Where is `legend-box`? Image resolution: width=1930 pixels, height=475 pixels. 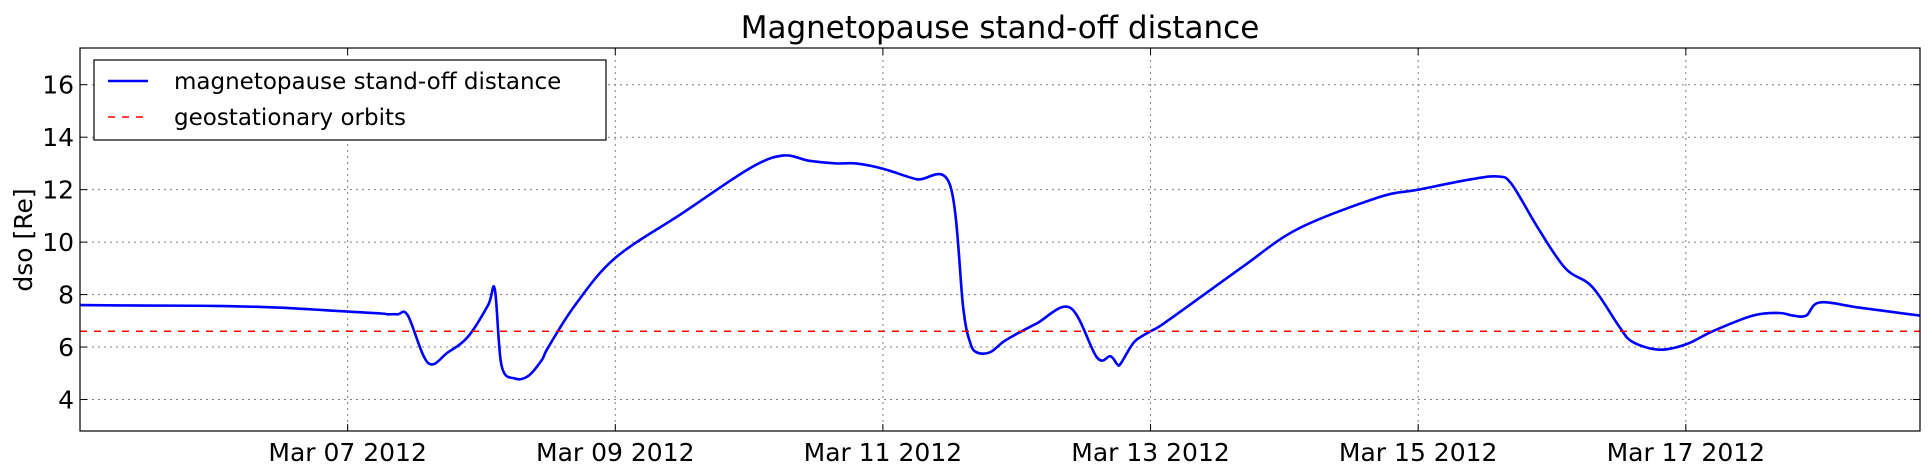
legend-box is located at coordinates (350, 100).